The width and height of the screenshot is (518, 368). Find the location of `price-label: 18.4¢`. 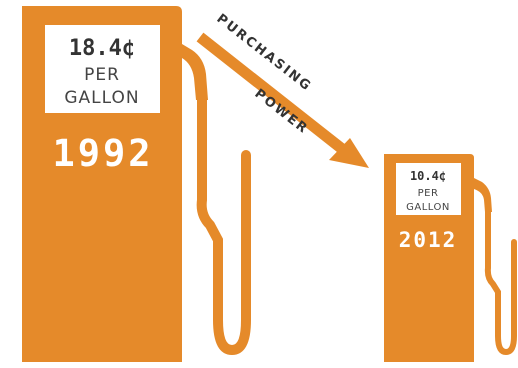

price-label: 18.4¢ is located at coordinates (102, 48).